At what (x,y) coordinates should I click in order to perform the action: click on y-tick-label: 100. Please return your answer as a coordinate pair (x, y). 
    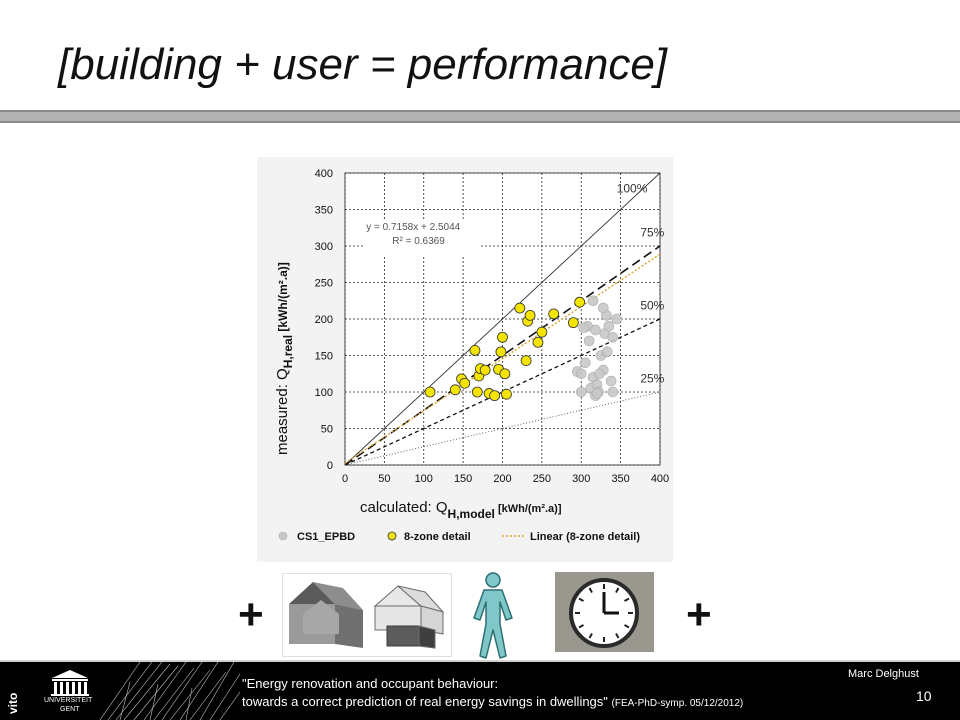
    Looking at the image, I should click on (324, 393).